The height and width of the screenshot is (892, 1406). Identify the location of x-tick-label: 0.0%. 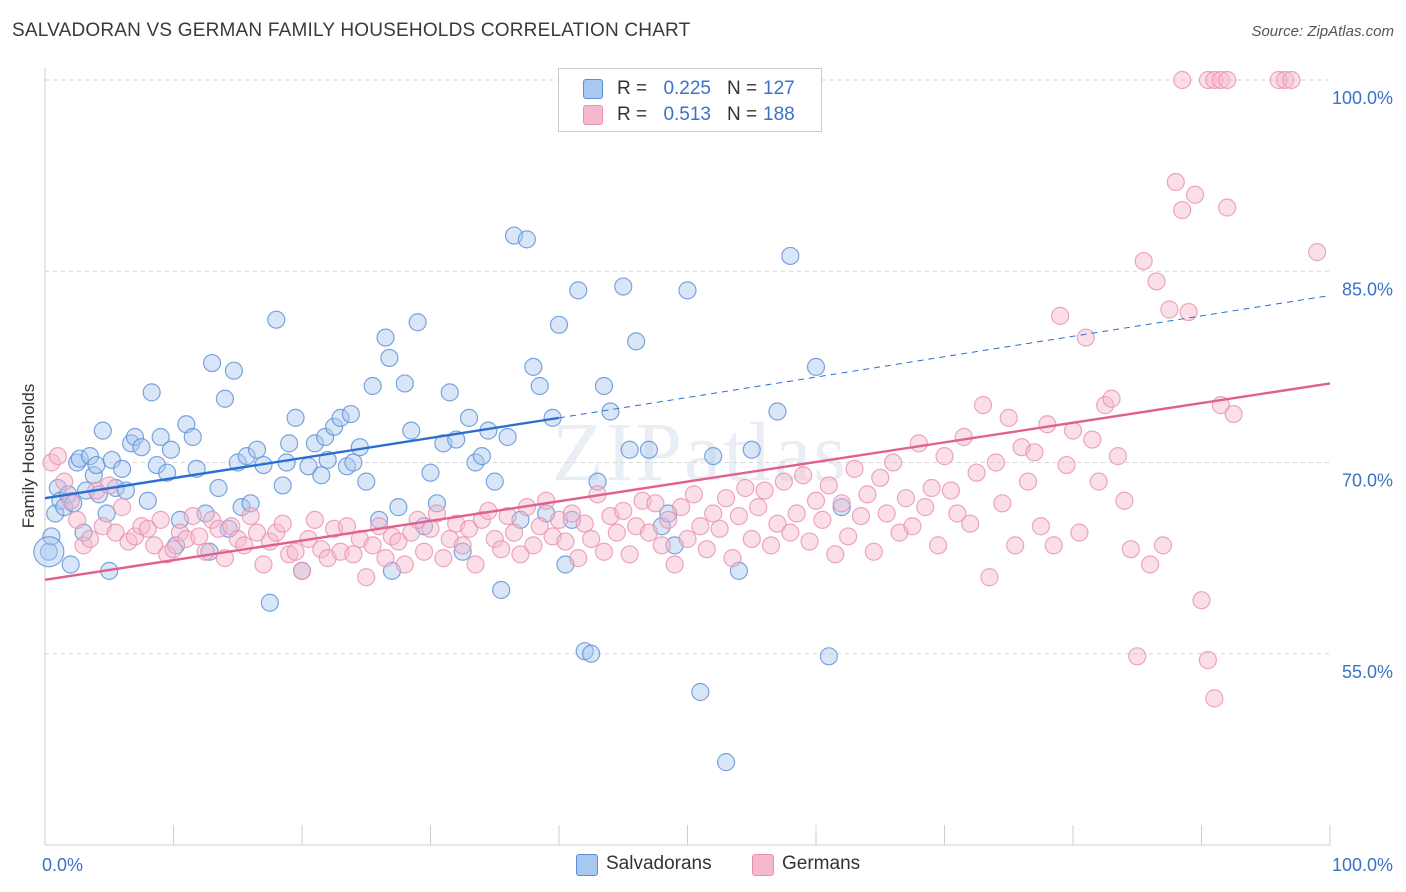
(62, 865).